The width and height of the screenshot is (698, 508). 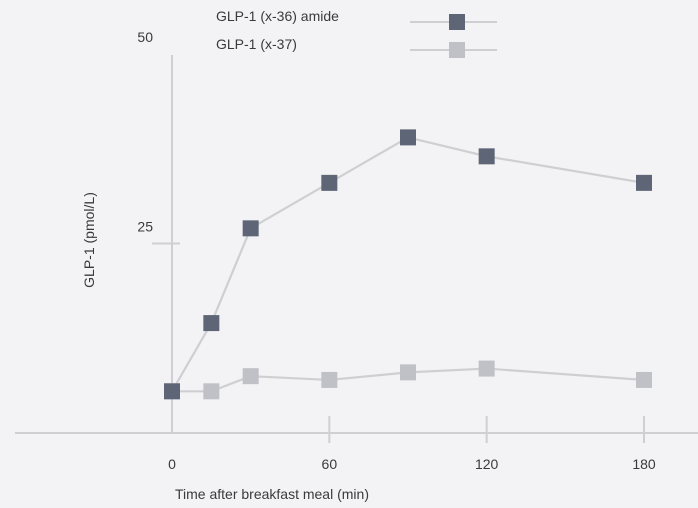 I want to click on x-tick-label: 180, so click(x=644, y=464).